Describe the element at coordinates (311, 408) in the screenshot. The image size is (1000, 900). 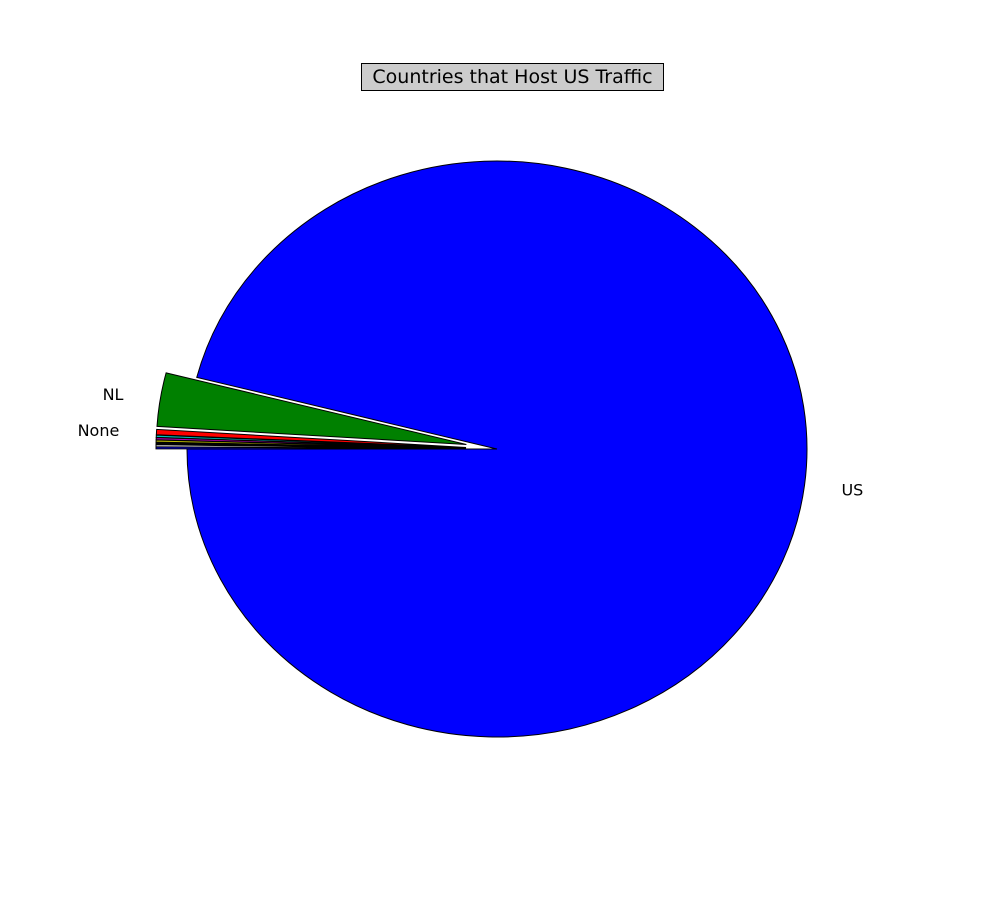
I see `pie-slice-nl` at that location.